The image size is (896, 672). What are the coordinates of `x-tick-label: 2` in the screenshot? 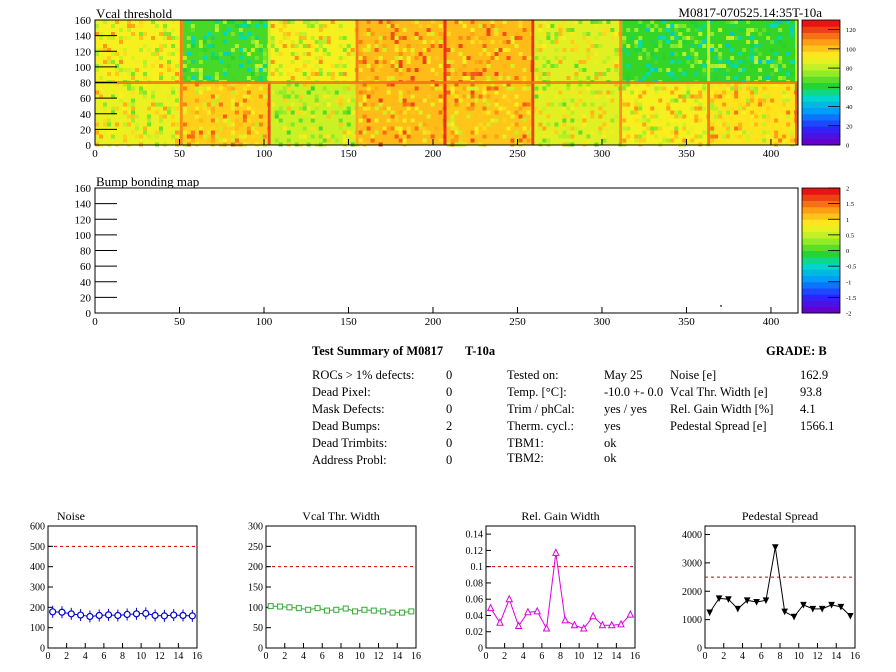 It's located at (504, 656).